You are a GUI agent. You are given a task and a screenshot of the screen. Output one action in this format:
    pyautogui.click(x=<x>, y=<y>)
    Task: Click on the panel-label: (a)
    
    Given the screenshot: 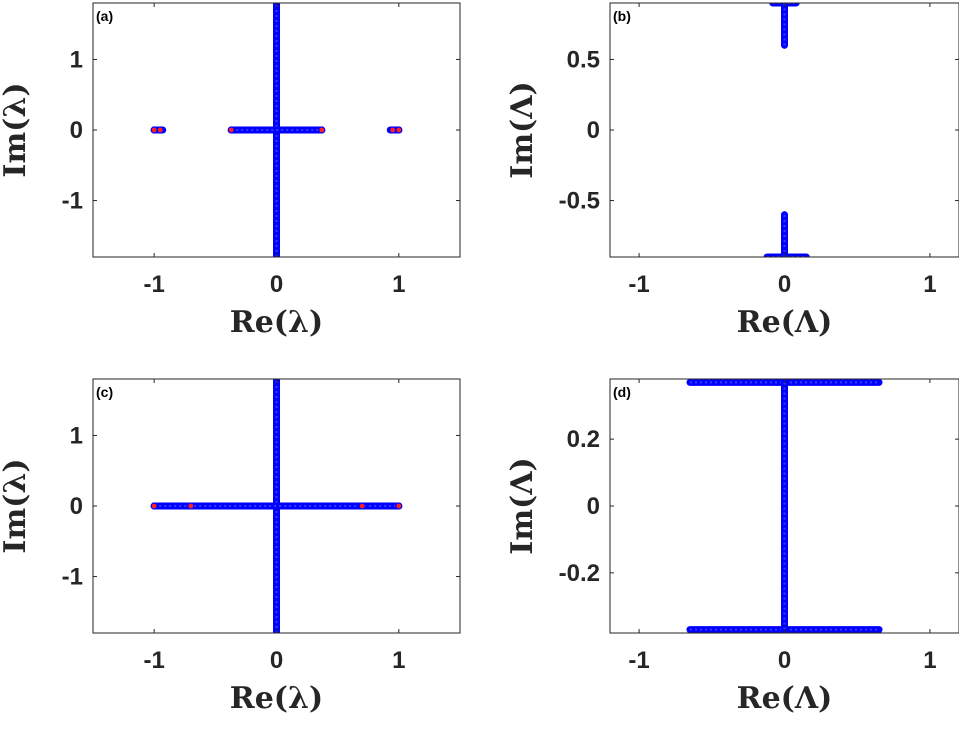 What is the action you would take?
    pyautogui.click(x=104, y=16)
    